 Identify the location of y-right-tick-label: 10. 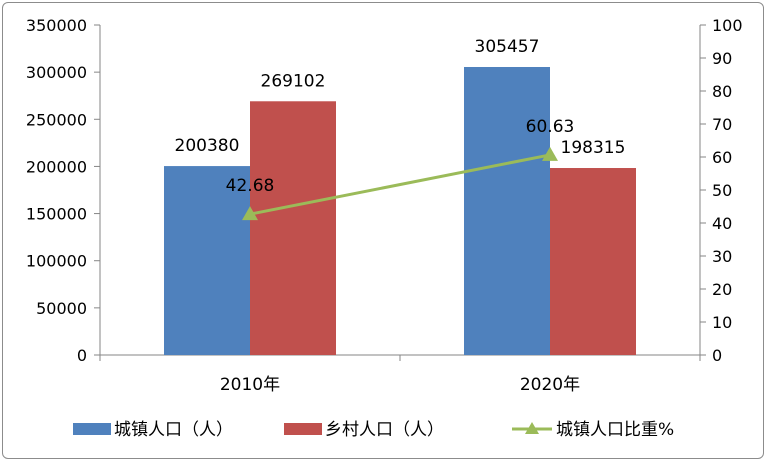
(722, 322).